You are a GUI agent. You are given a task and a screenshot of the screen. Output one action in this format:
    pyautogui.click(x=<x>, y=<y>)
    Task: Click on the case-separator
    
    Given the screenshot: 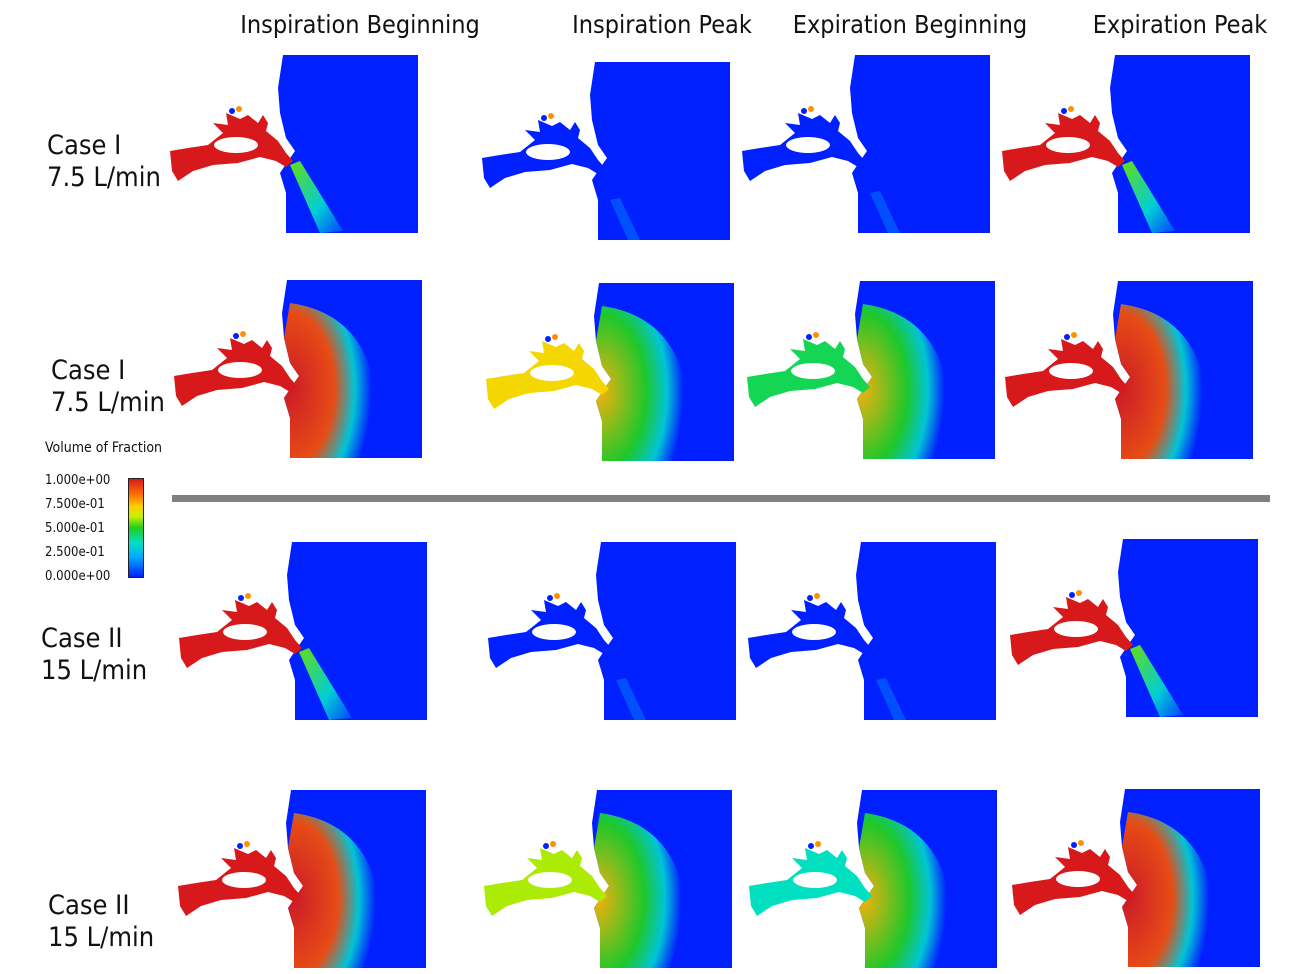 What is the action you would take?
    pyautogui.click(x=721, y=498)
    